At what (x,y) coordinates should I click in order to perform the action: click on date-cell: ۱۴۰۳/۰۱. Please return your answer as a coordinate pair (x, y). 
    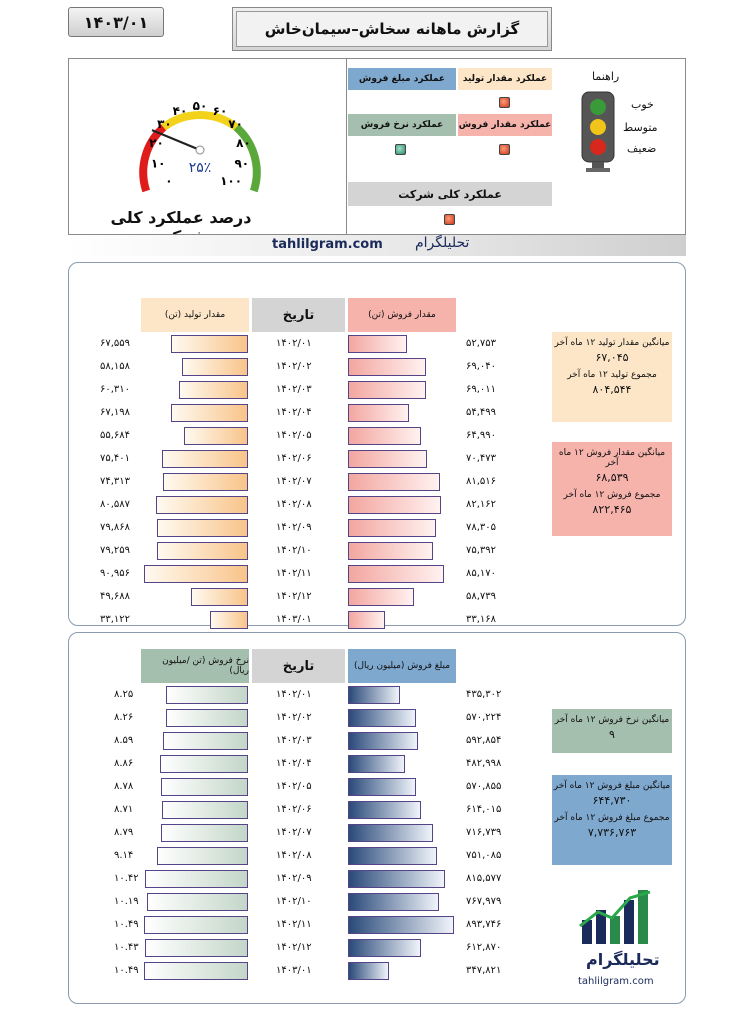
    Looking at the image, I should click on (294, 970).